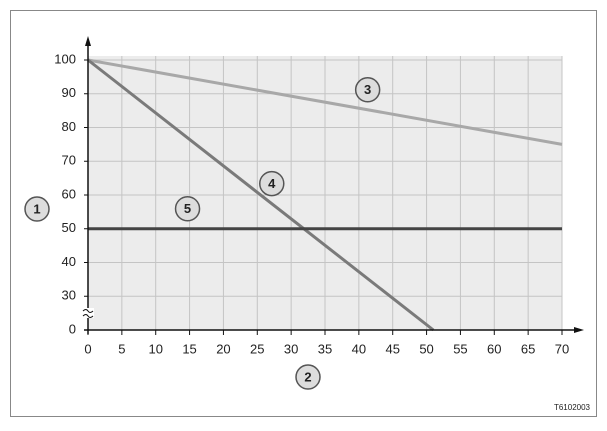 The height and width of the screenshot is (431, 607). I want to click on x-tick-label: 0, so click(87, 348).